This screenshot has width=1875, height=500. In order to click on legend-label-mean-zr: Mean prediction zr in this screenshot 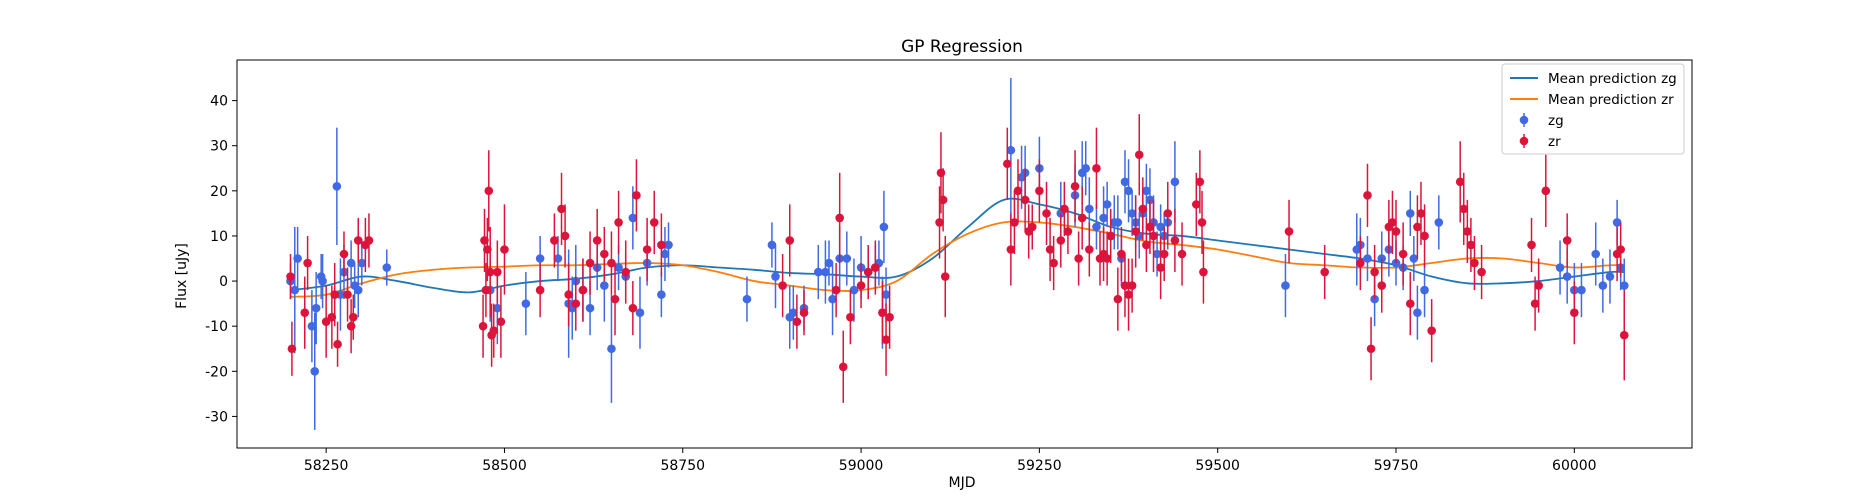, I will do `click(1611, 100)`.